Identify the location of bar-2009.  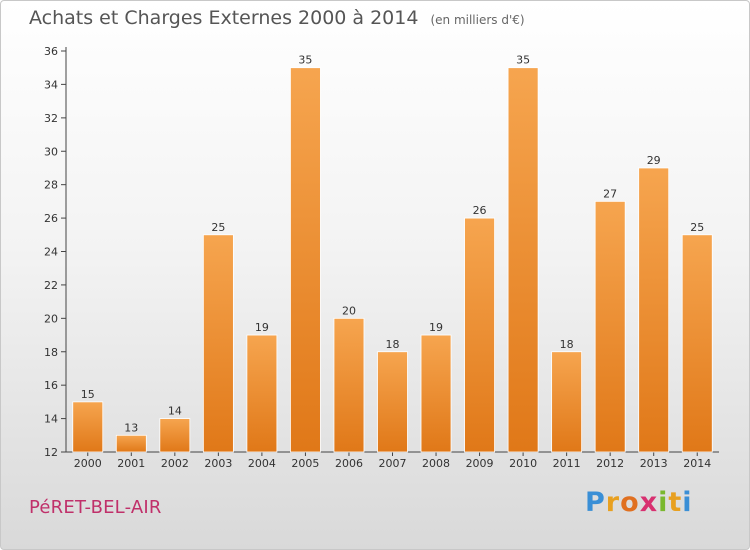
(479, 335).